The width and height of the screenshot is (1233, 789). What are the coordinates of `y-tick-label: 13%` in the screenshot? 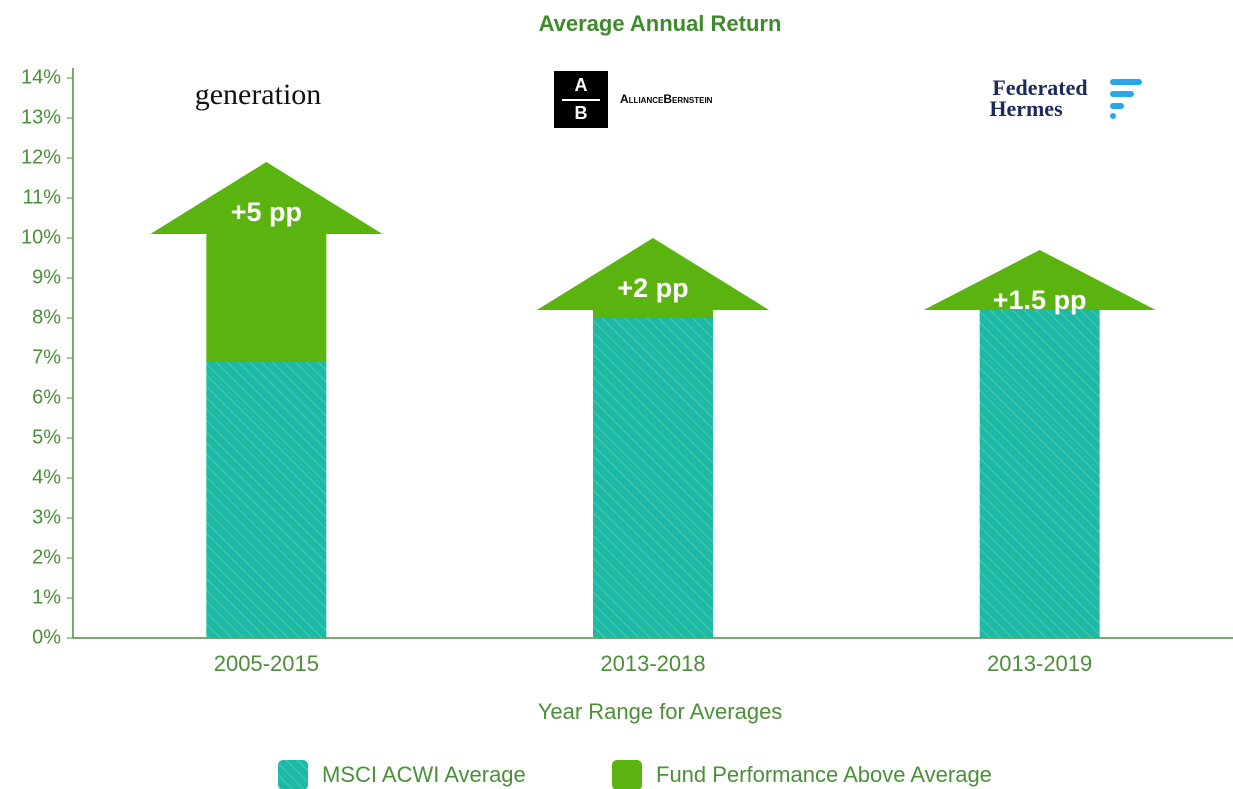 It's located at (41, 117).